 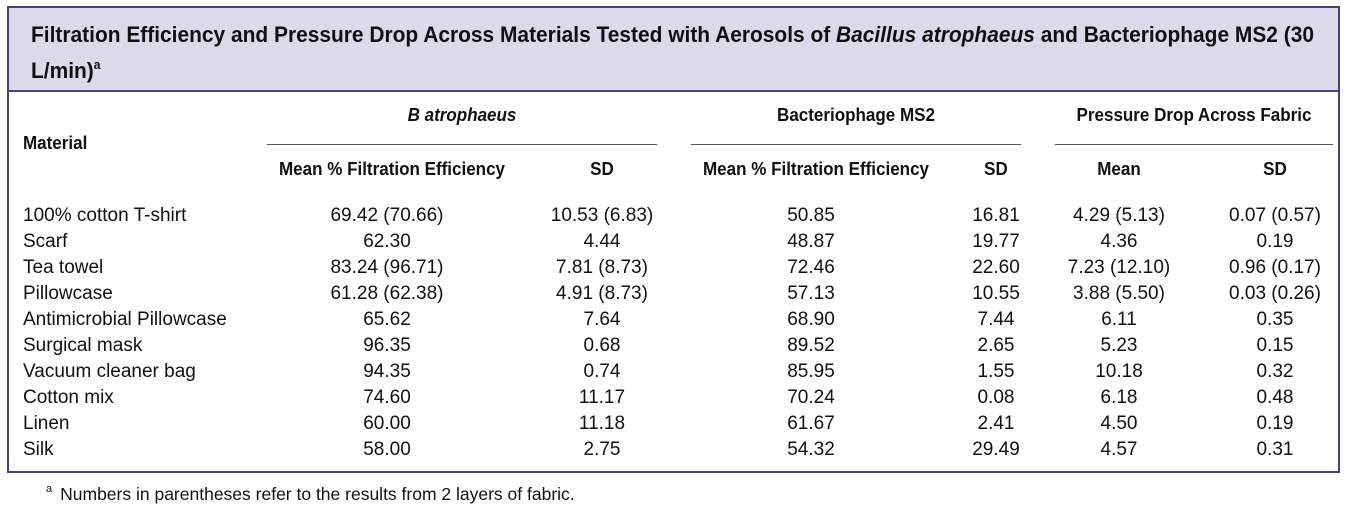 What do you see at coordinates (996, 397) in the screenshot?
I see `cell-ms2-sd: 0.08` at bounding box center [996, 397].